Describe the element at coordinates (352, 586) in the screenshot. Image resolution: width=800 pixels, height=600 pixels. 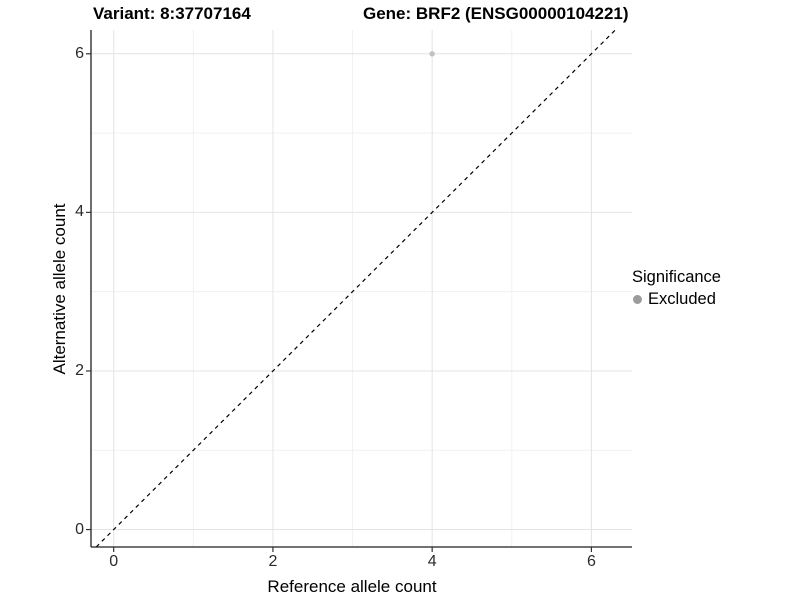
I see `x-axis-title: Reference allele count` at that location.